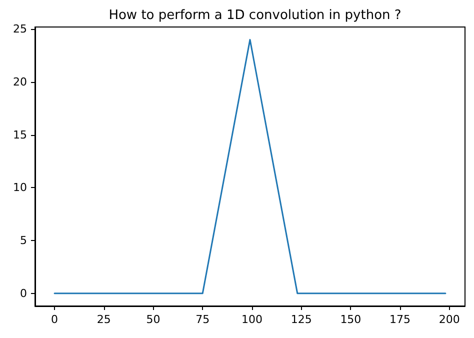  I want to click on x-tick-label: 0, so click(54, 319).